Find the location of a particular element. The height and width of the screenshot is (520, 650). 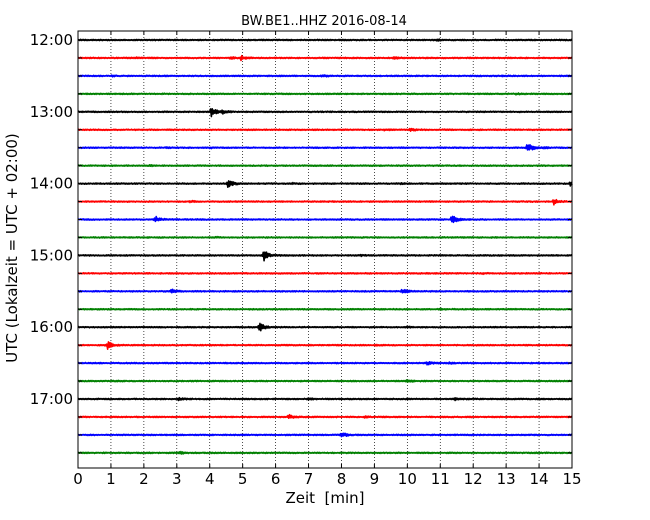

y-tick-label: 12:00 is located at coordinates (51, 40).